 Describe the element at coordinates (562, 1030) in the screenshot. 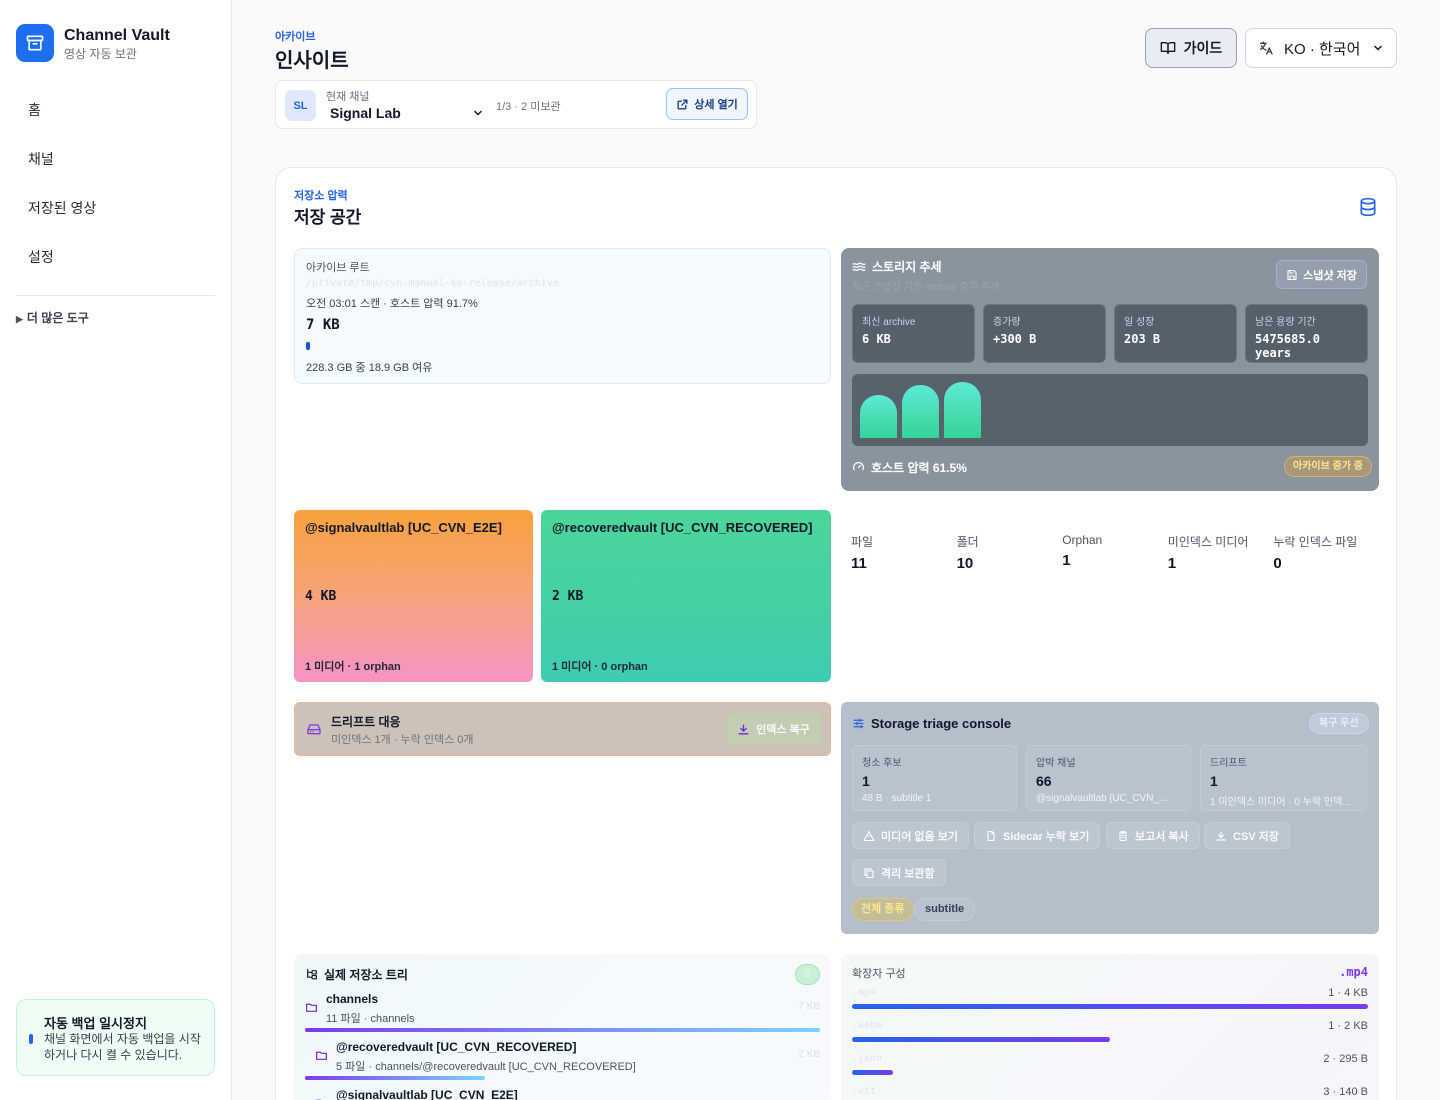

I see `tree-node-bar-fill` at that location.